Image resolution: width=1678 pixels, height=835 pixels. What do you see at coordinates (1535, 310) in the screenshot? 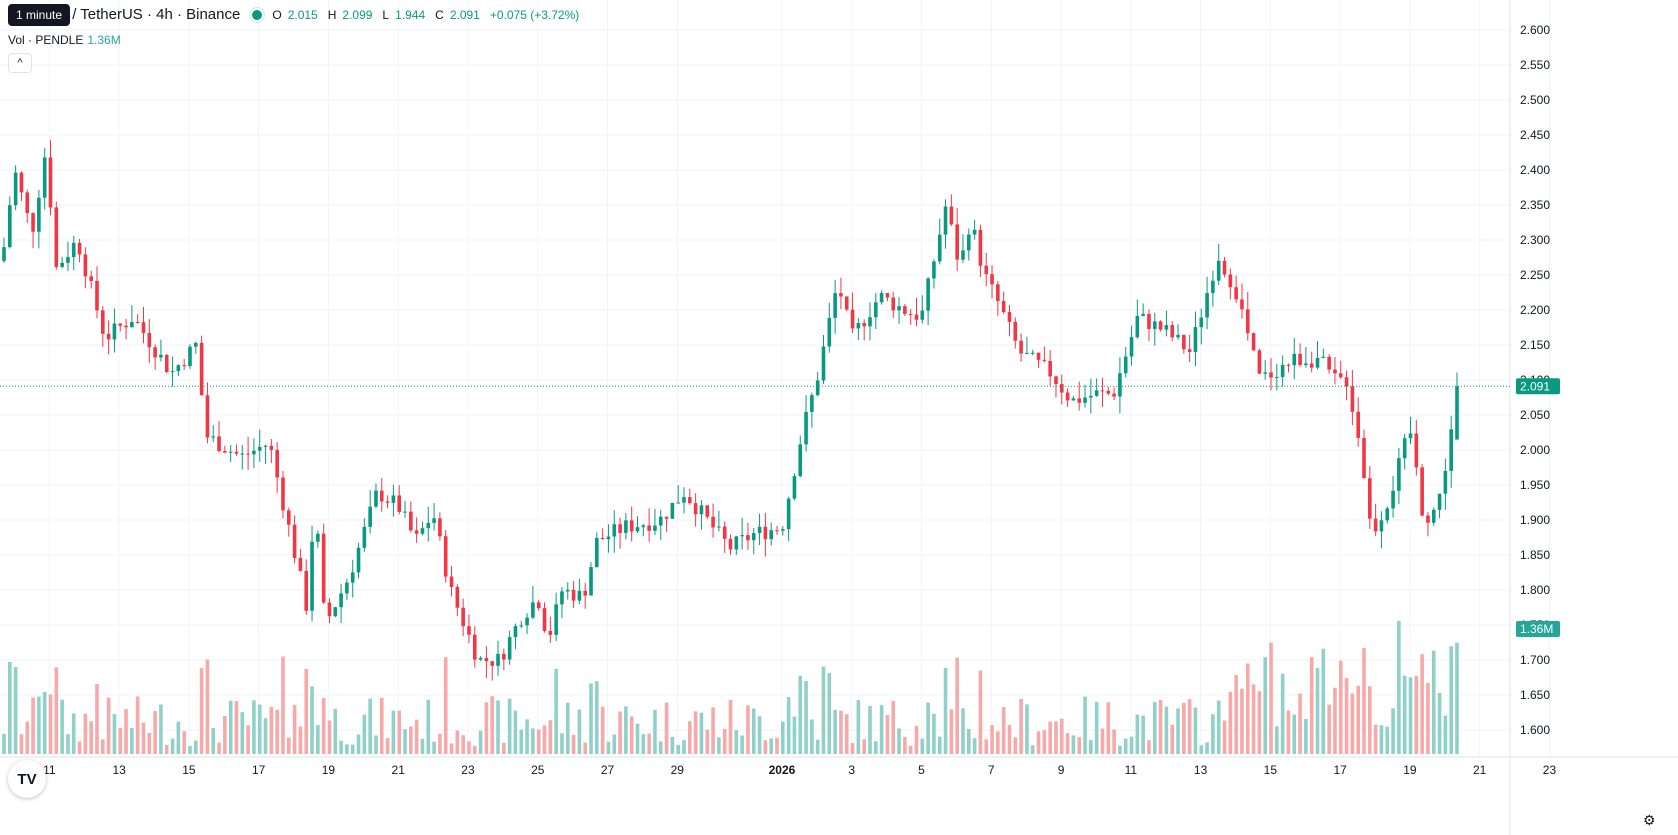
I see `price-tick-label: 2.200` at bounding box center [1535, 310].